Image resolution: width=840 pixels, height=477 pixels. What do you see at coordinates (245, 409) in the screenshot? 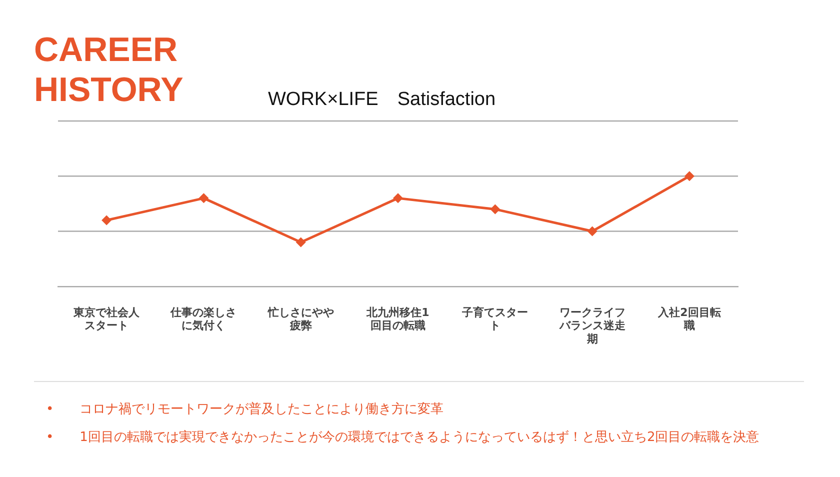
I see `text: • コロナ禍でリモートワークが普及したことにより働き方に変革` at bounding box center [245, 409].